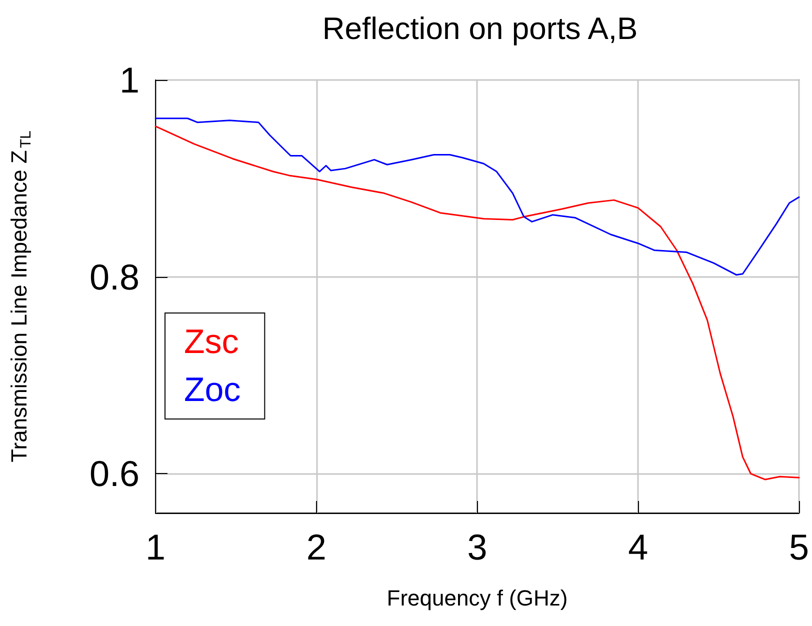 This screenshot has height=626, width=812. Describe the element at coordinates (477, 598) in the screenshot. I see `x-axis-title: Frequency f (GHz)` at that location.